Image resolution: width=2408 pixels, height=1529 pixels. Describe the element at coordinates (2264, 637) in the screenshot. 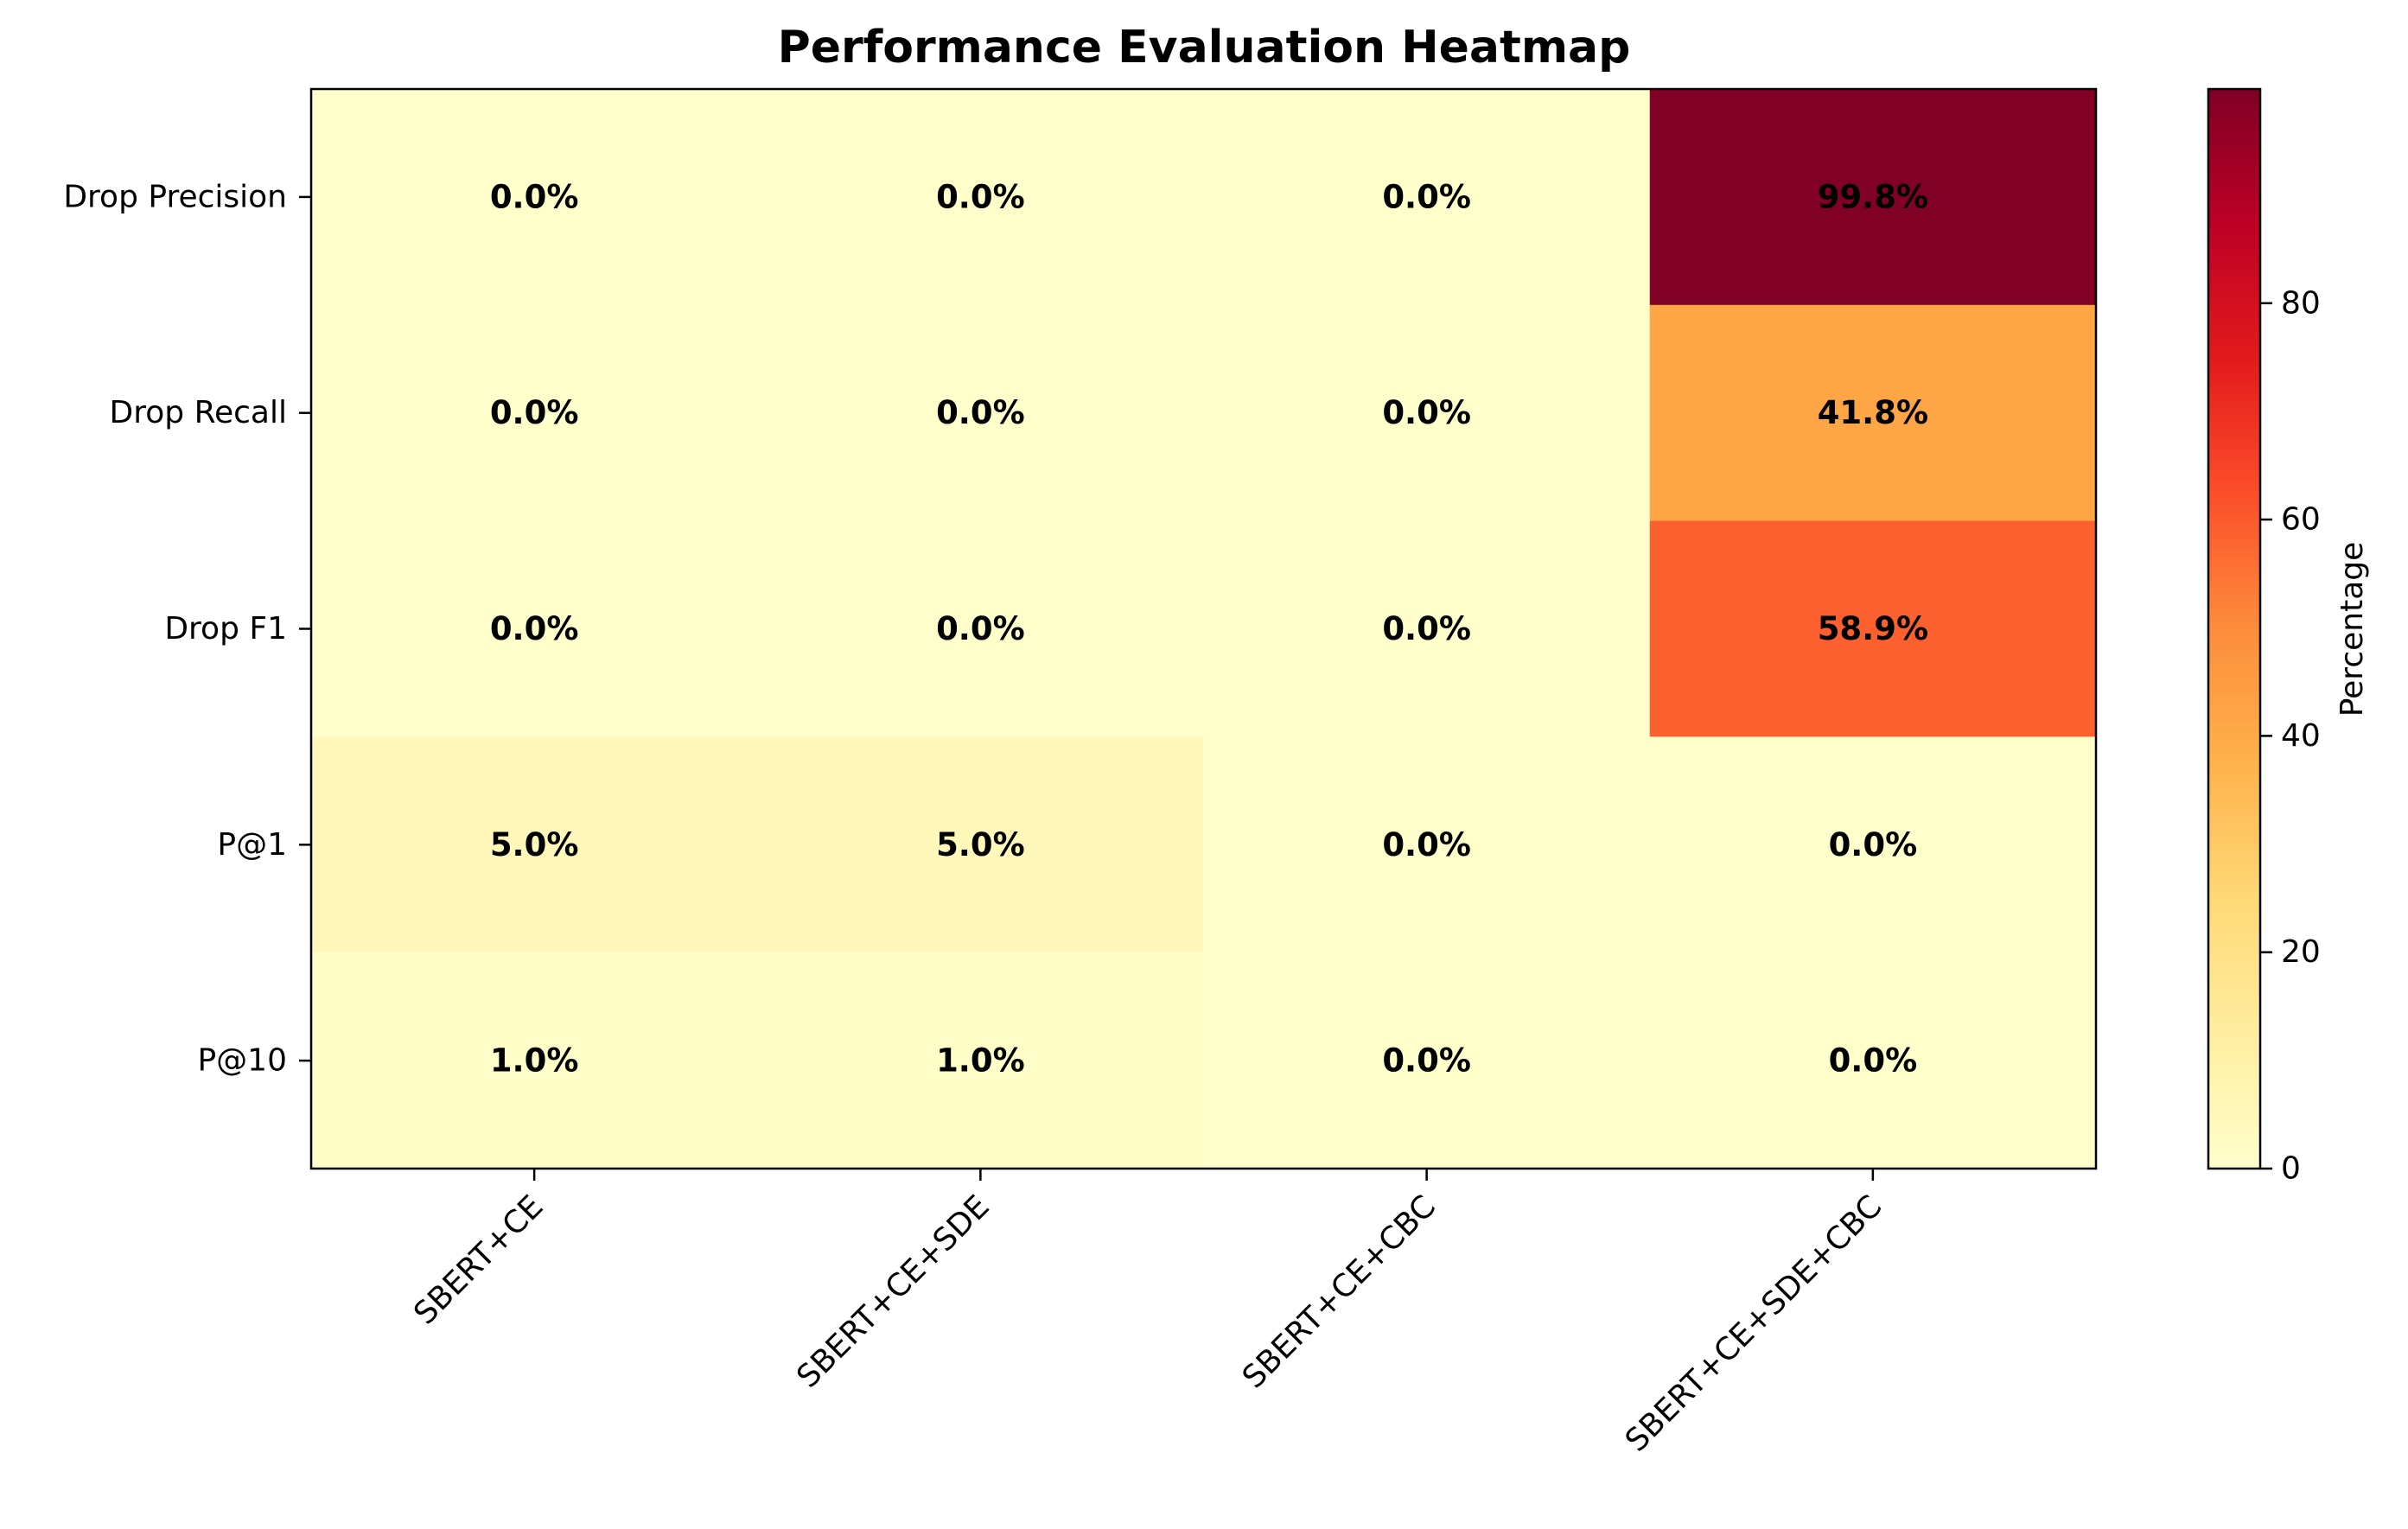

I see `colorbar: 0 20 40 60 80` at that location.